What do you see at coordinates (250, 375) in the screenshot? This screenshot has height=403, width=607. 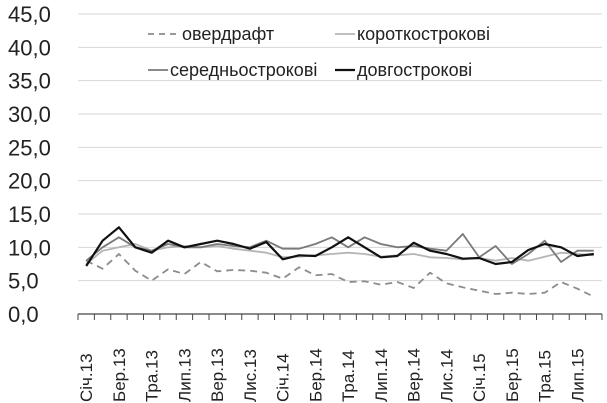 I see `x-tick-label: Лис.13` at bounding box center [250, 375].